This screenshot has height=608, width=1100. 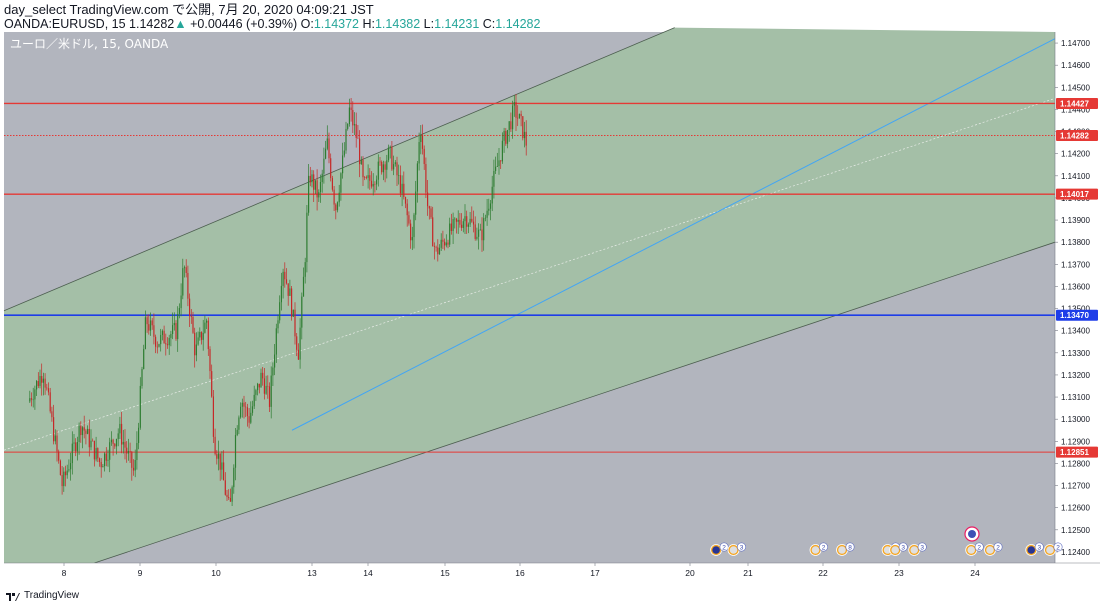 I want to click on close-value: 1.14282, so click(x=518, y=24).